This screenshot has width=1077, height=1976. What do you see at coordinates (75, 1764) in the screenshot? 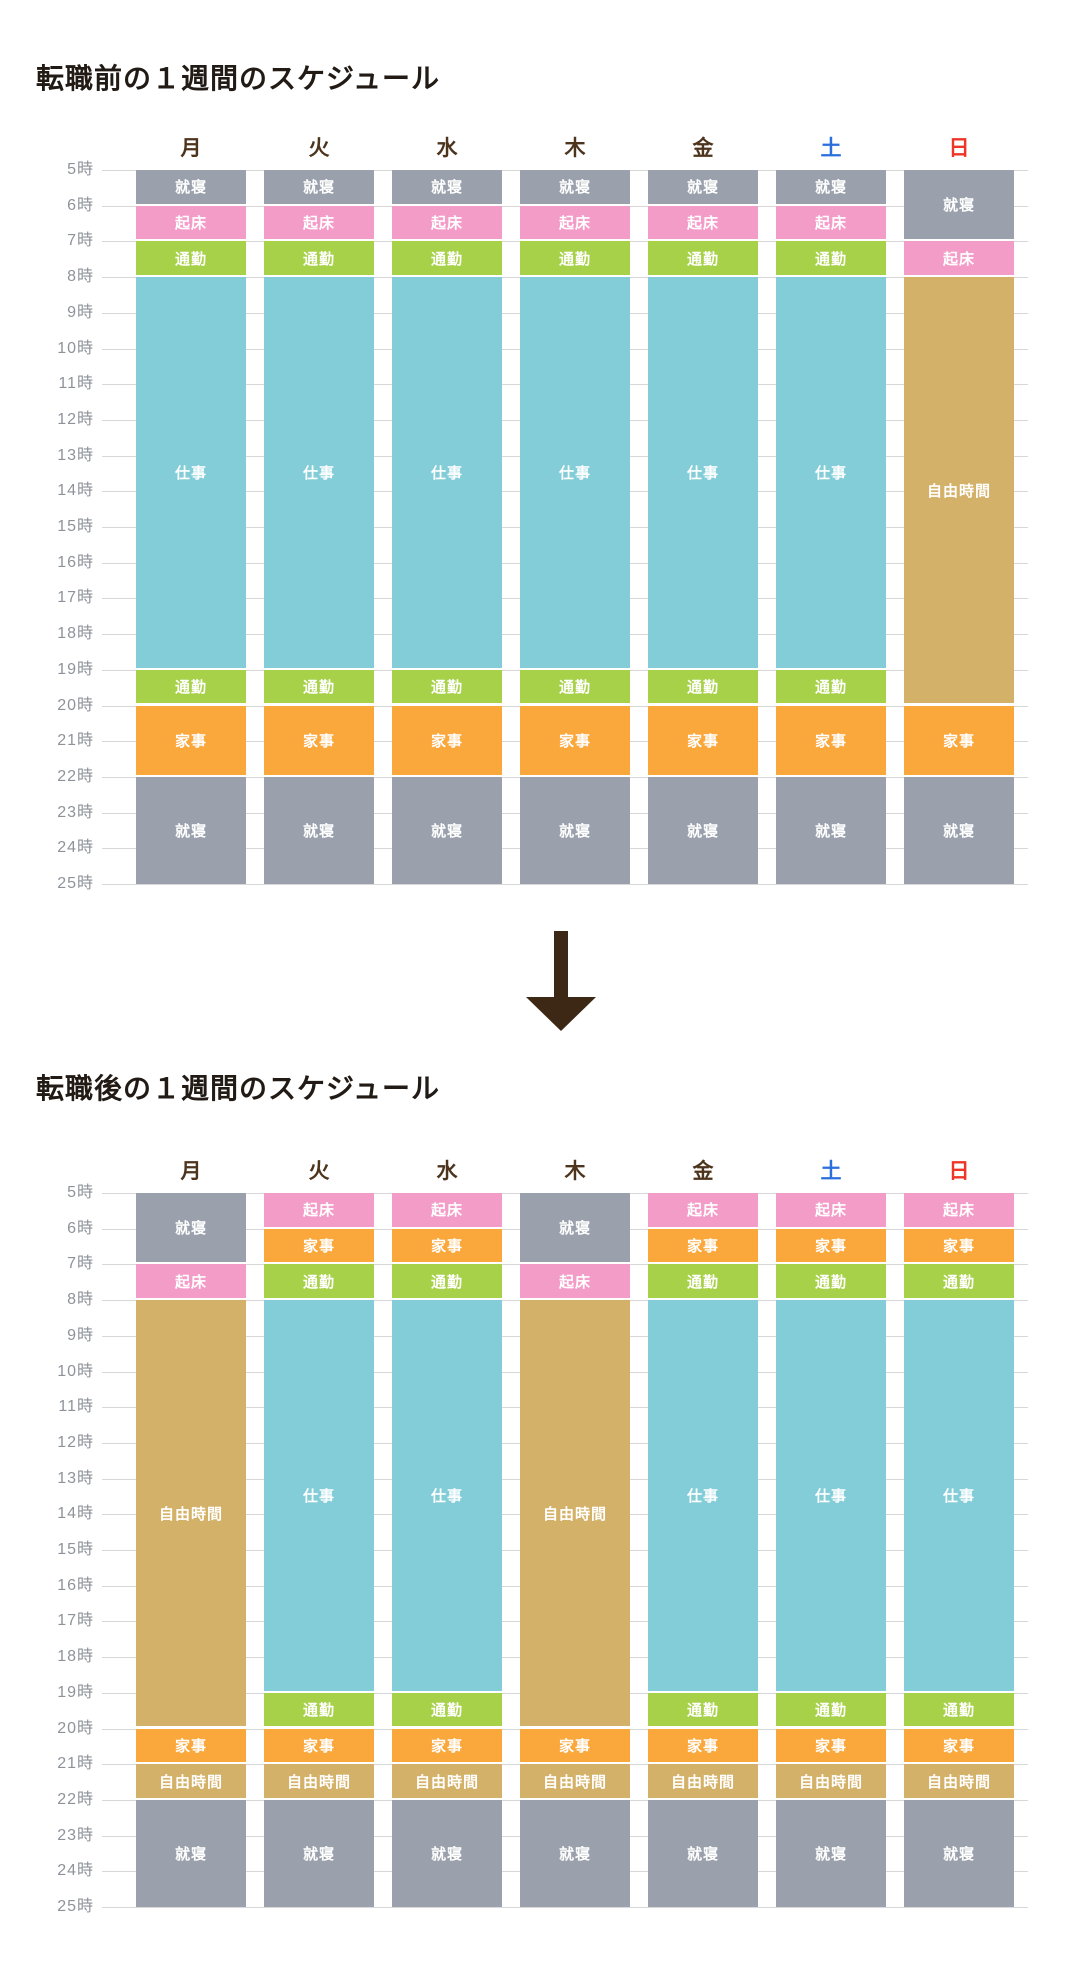
I see `time-tick-label: 21時` at bounding box center [75, 1764].